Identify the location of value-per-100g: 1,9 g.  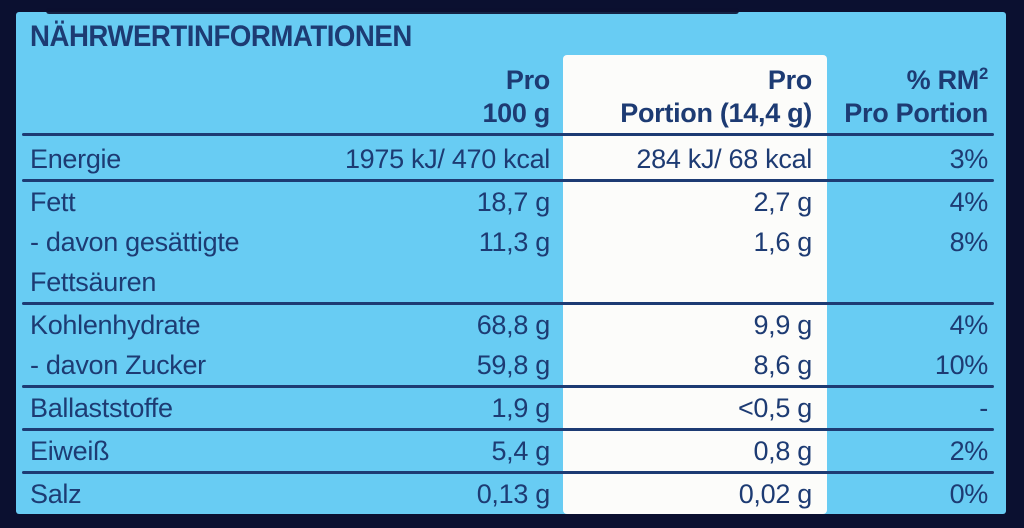
(520, 408).